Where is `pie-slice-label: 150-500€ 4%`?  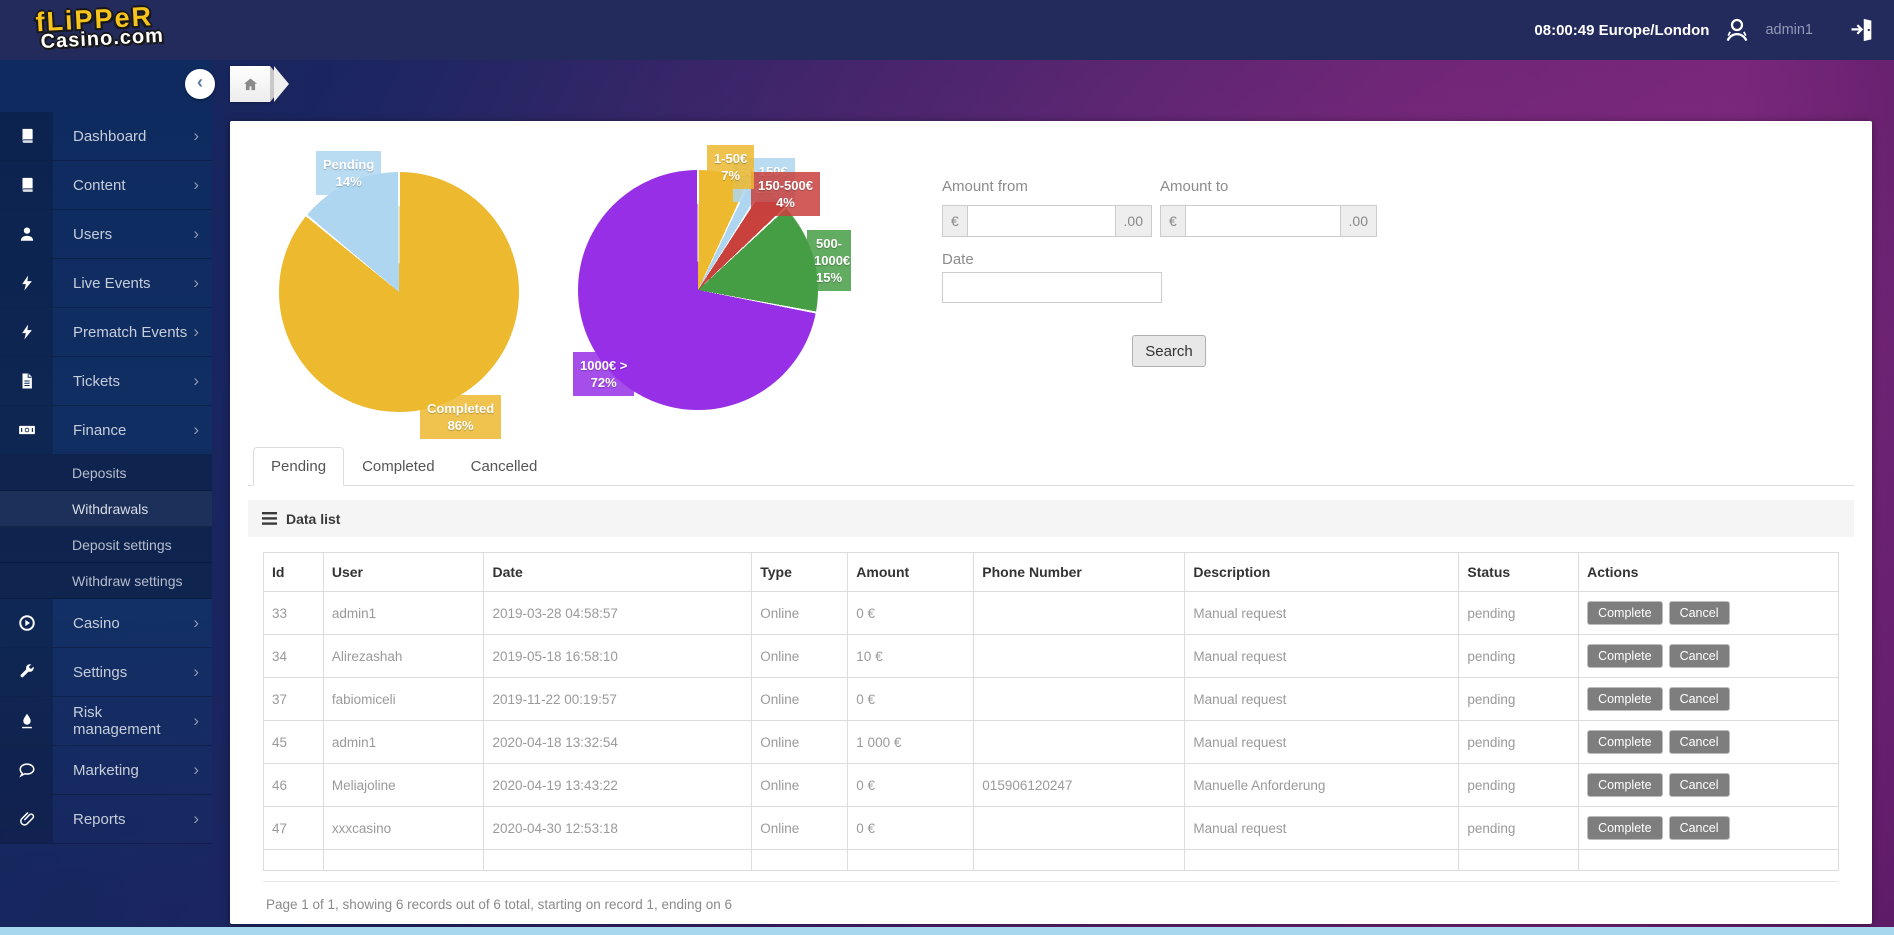
pie-slice-label: 150-500€ 4% is located at coordinates (785, 194).